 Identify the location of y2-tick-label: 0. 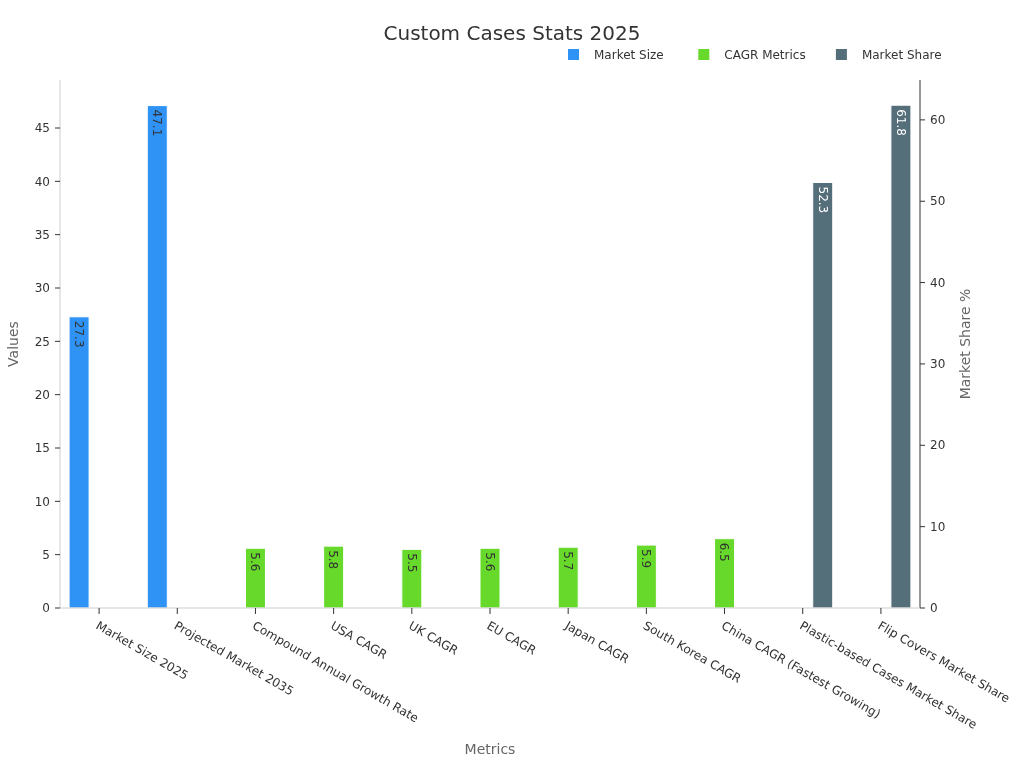
(934, 608).